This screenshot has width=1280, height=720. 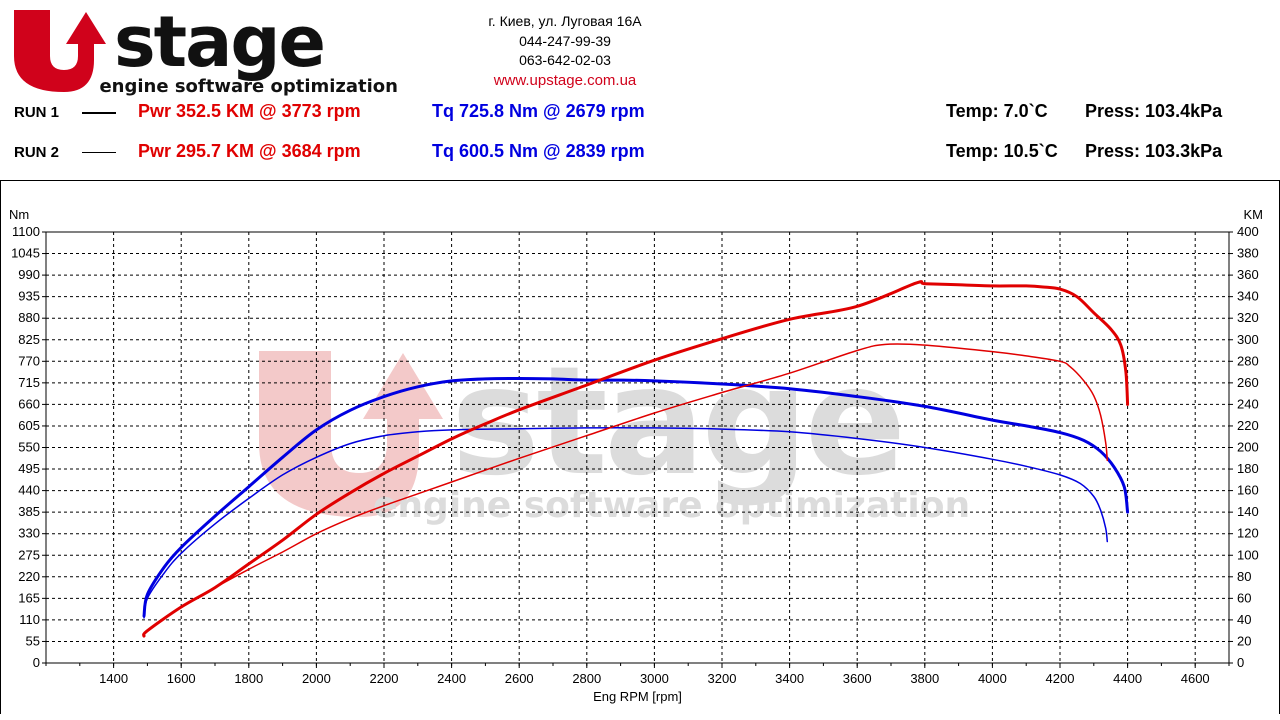 I want to click on logo-u-letter, so click(x=60, y=51).